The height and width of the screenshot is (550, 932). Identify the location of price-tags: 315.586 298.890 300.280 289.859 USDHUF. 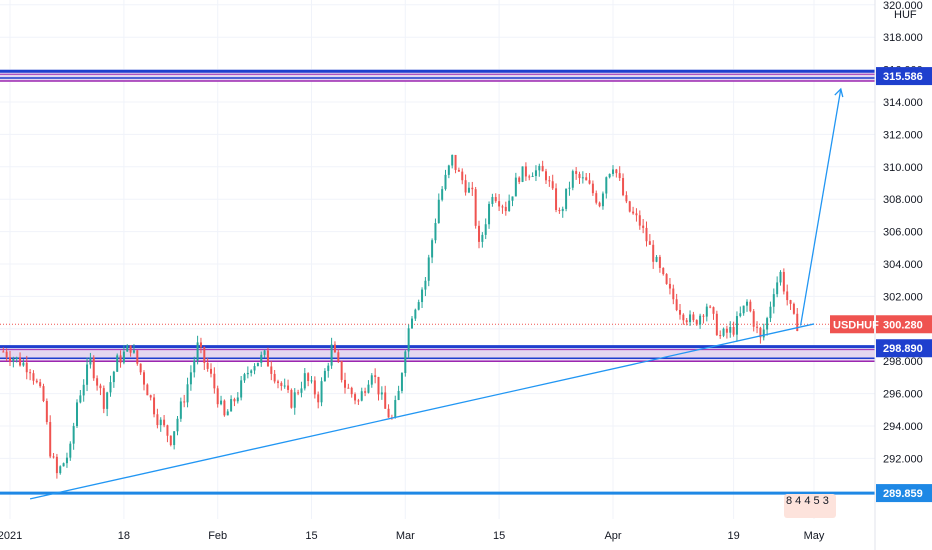
(881, 285).